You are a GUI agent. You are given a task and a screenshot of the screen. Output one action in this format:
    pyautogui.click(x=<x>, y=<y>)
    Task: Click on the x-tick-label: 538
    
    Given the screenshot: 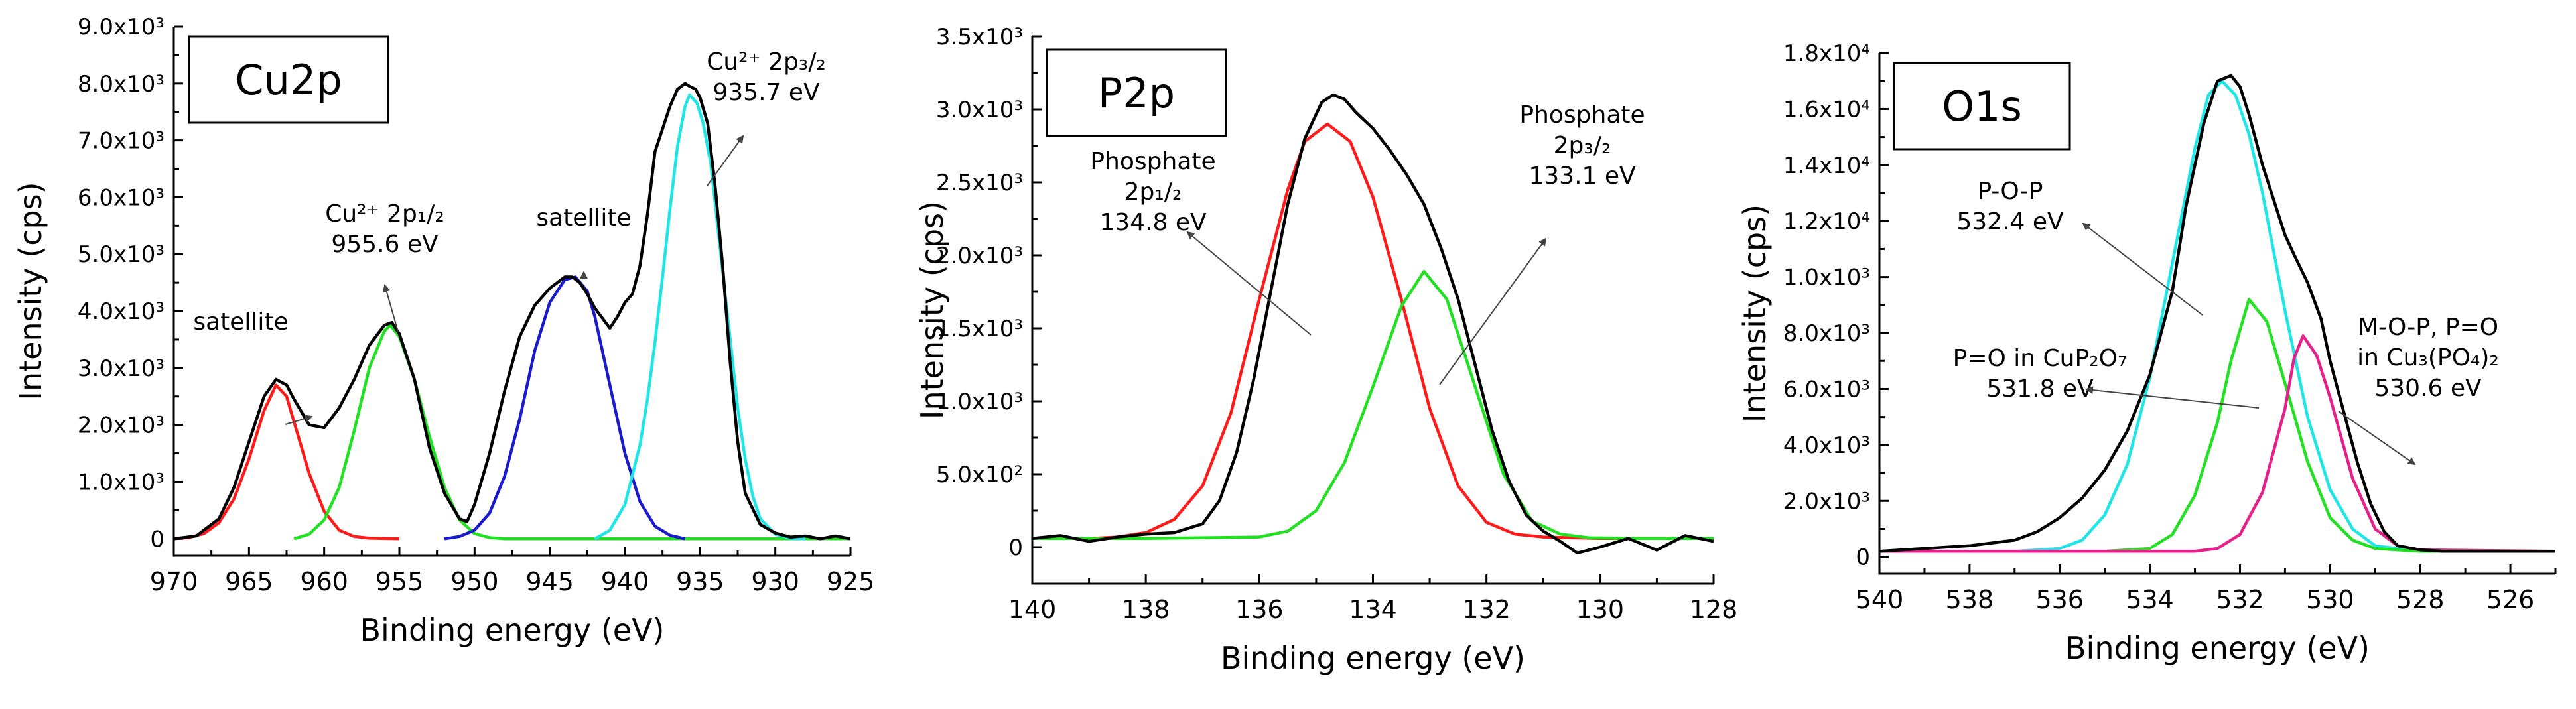 What is the action you would take?
    pyautogui.click(x=1970, y=599)
    